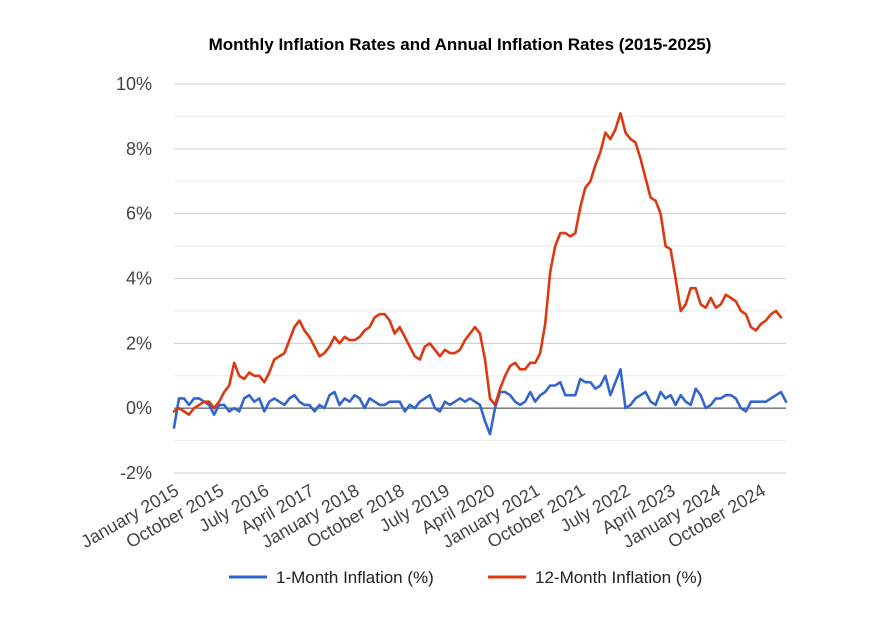 The height and width of the screenshot is (638, 881). Describe the element at coordinates (618, 577) in the screenshot. I see `legend-label-12-month: 12-Month Inflation (%)` at that location.